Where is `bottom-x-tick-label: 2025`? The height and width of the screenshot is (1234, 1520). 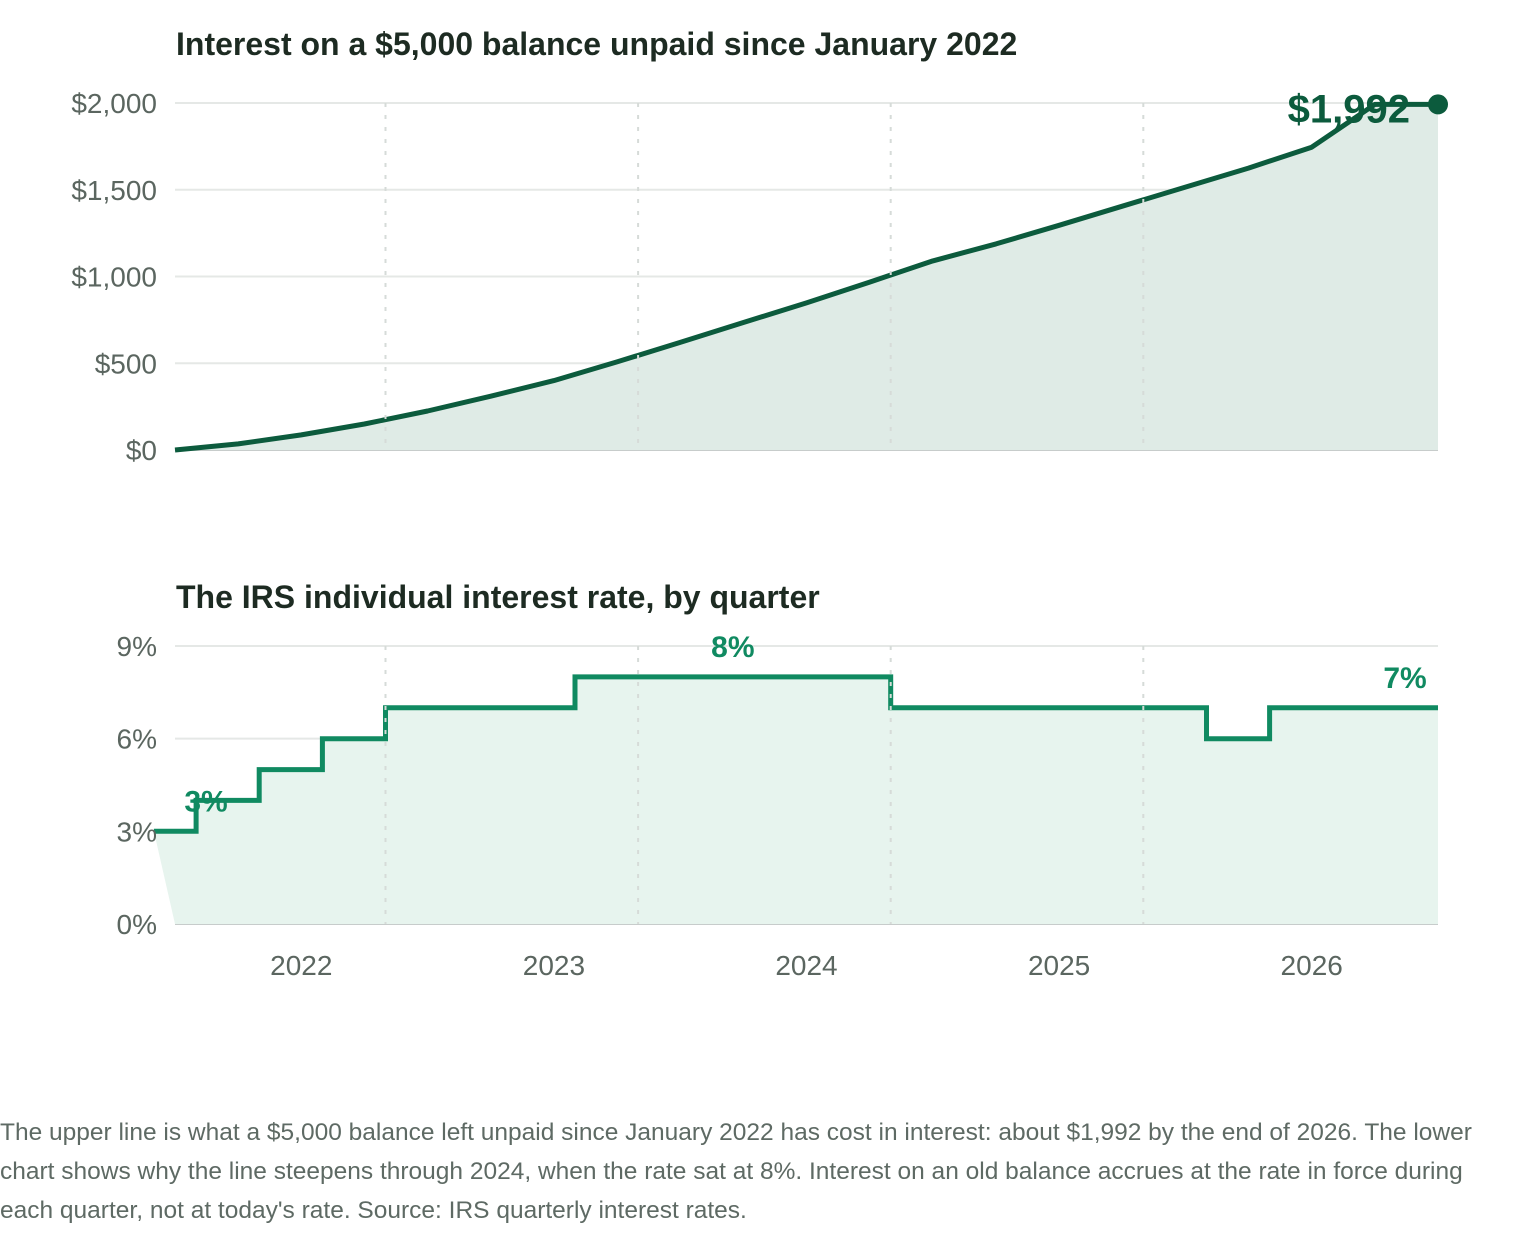
bottom-x-tick-label: 2025 is located at coordinates (1059, 965).